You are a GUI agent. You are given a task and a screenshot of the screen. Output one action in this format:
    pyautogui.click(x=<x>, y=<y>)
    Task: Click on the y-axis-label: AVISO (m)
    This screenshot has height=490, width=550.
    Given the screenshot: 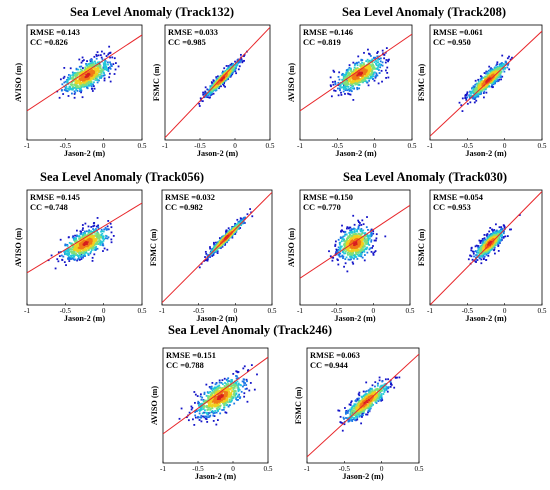 What is the action you would take?
    pyautogui.click(x=18, y=247)
    